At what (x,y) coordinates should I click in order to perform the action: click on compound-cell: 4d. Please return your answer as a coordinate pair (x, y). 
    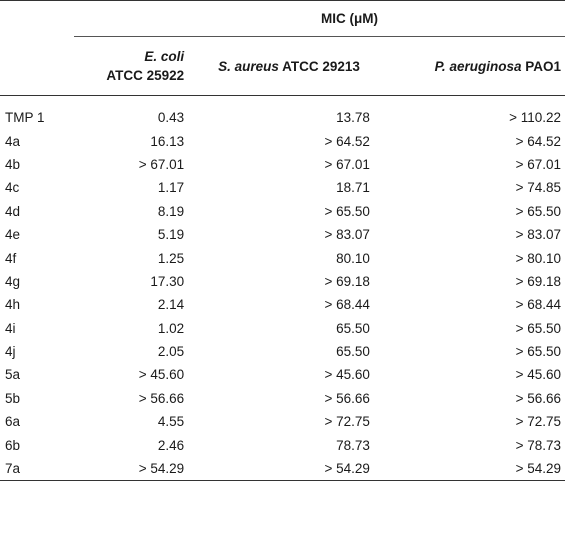
    Looking at the image, I should click on (13, 211).